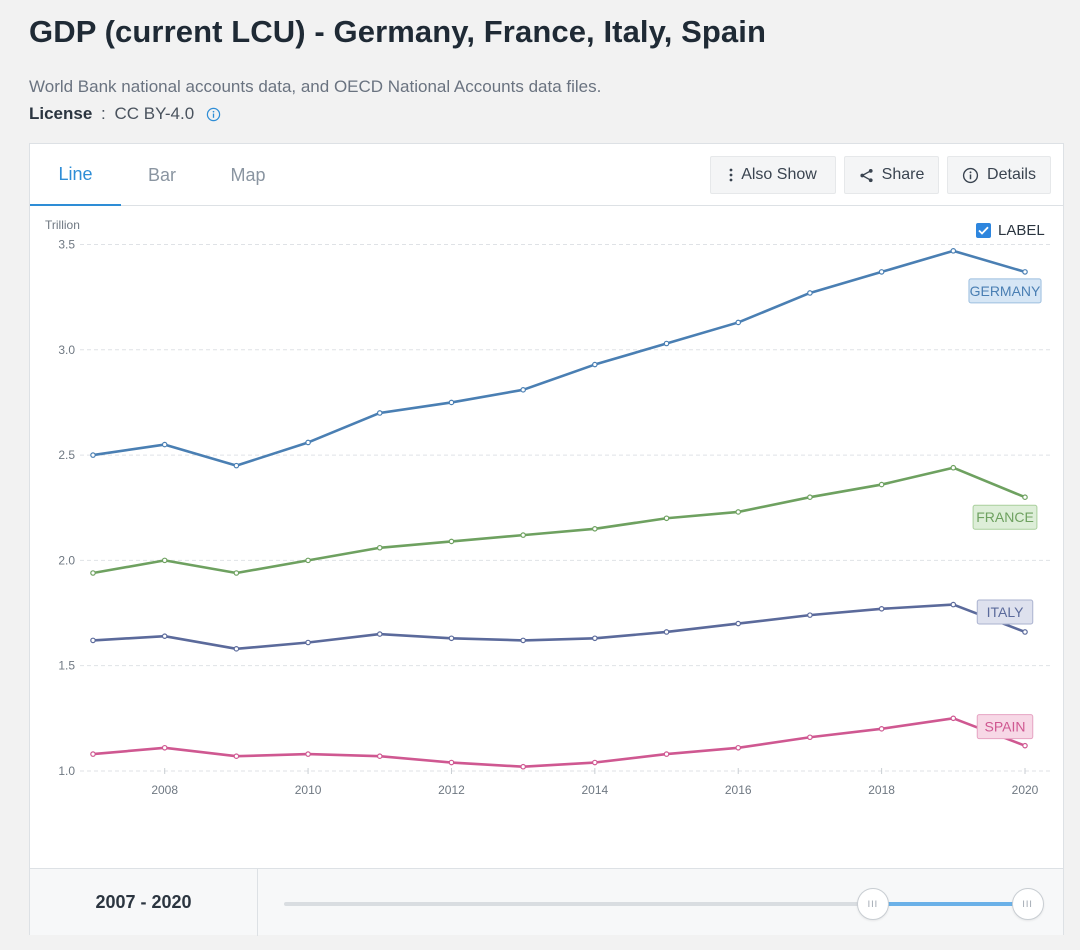 This screenshot has height=950, width=1080. Describe the element at coordinates (546, 175) in the screenshot. I see `tab-bar: Line Bar Map Also Show Share Details` at that location.